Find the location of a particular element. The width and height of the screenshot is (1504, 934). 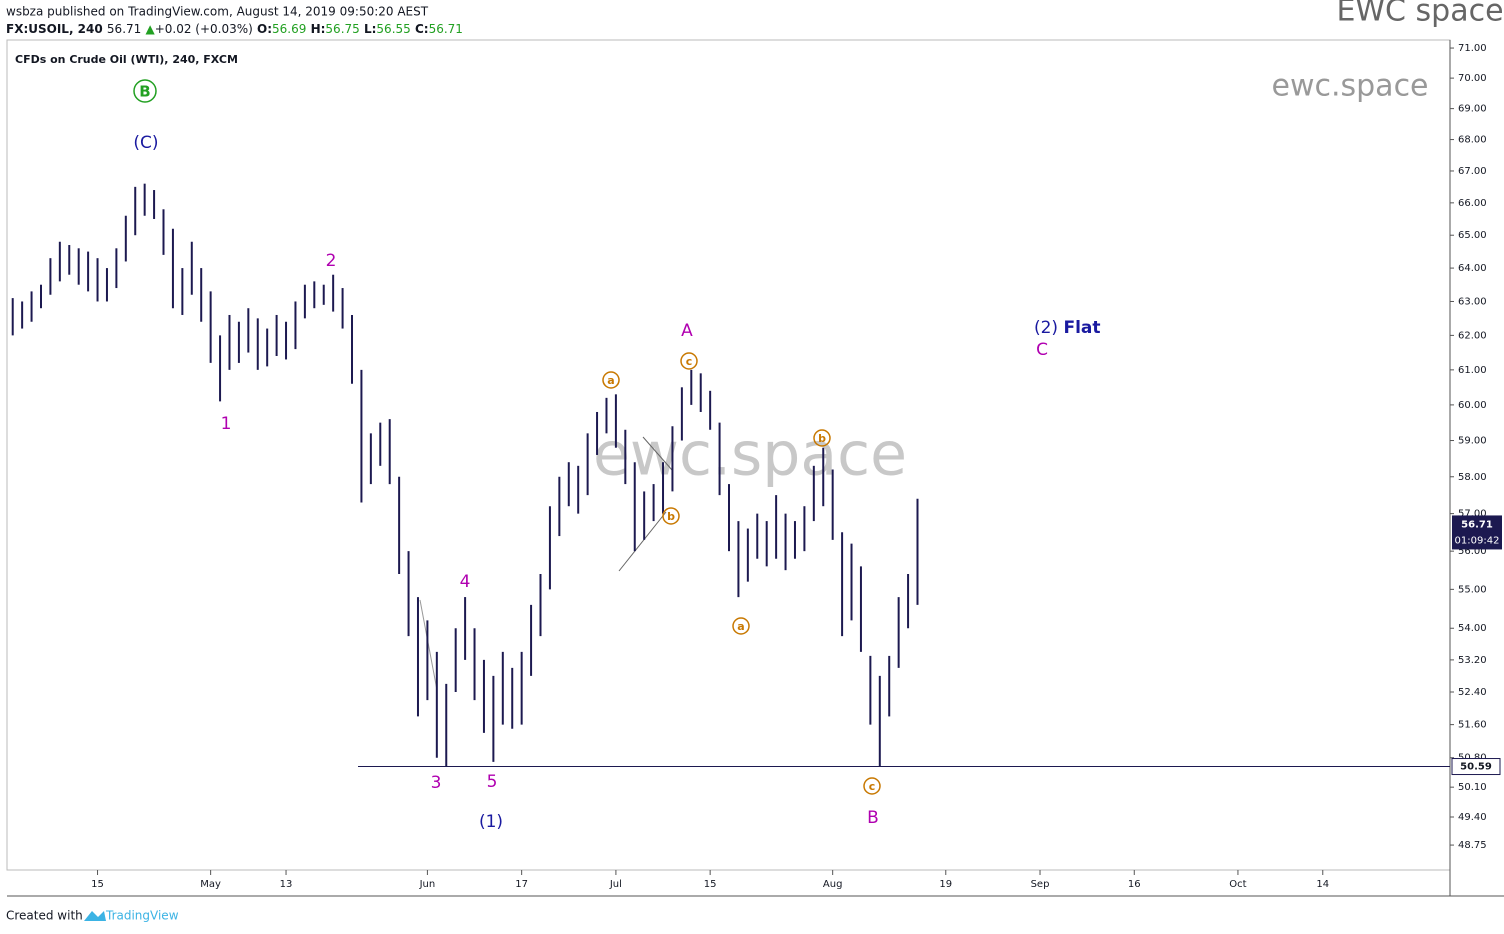

level-tag is located at coordinates (1476, 767).